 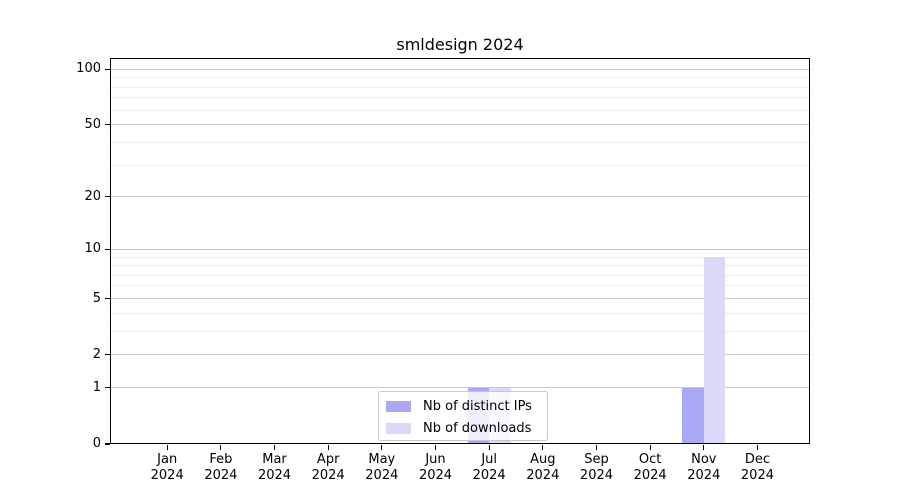 I want to click on x-tick-label: May 2024, so click(x=382, y=467).